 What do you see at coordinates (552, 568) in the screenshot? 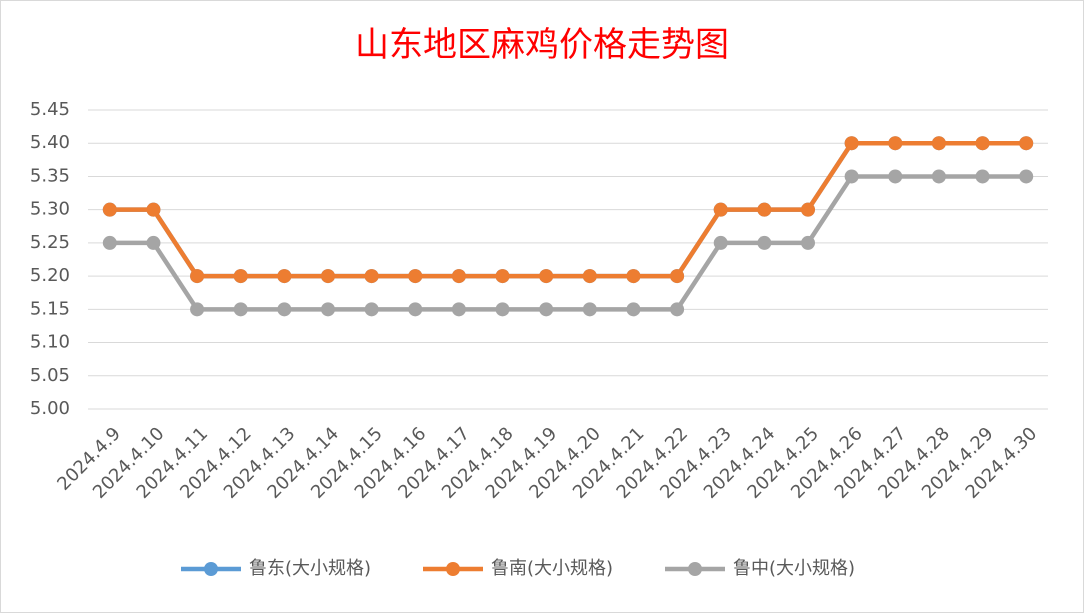
I see `legend-label: 鲁南(大小规格)` at bounding box center [552, 568].